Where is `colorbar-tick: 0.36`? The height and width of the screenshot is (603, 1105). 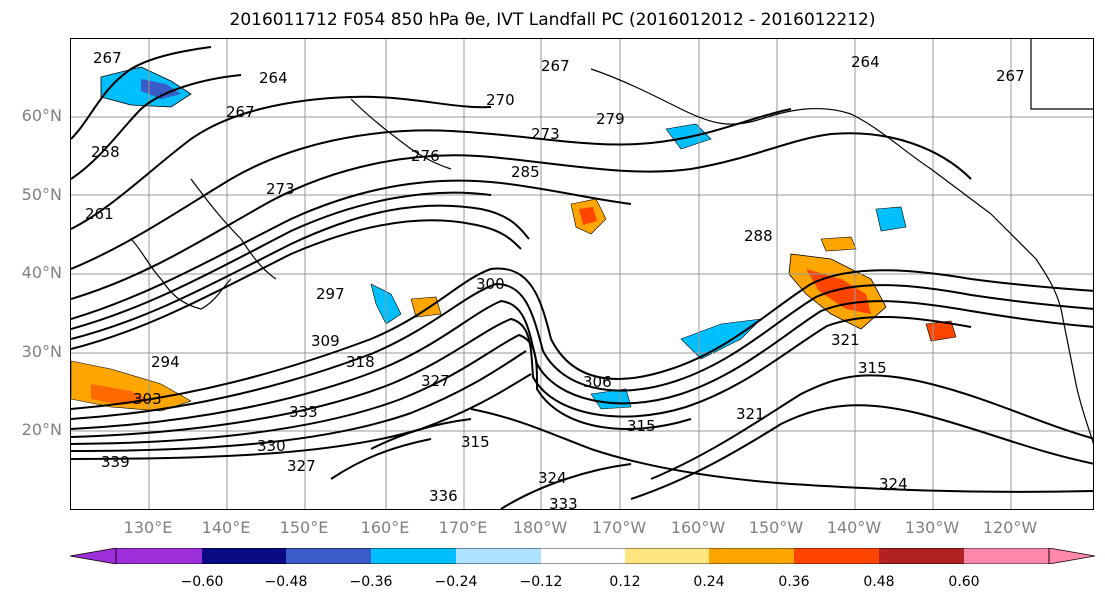
colorbar-tick: 0.36 is located at coordinates (794, 582).